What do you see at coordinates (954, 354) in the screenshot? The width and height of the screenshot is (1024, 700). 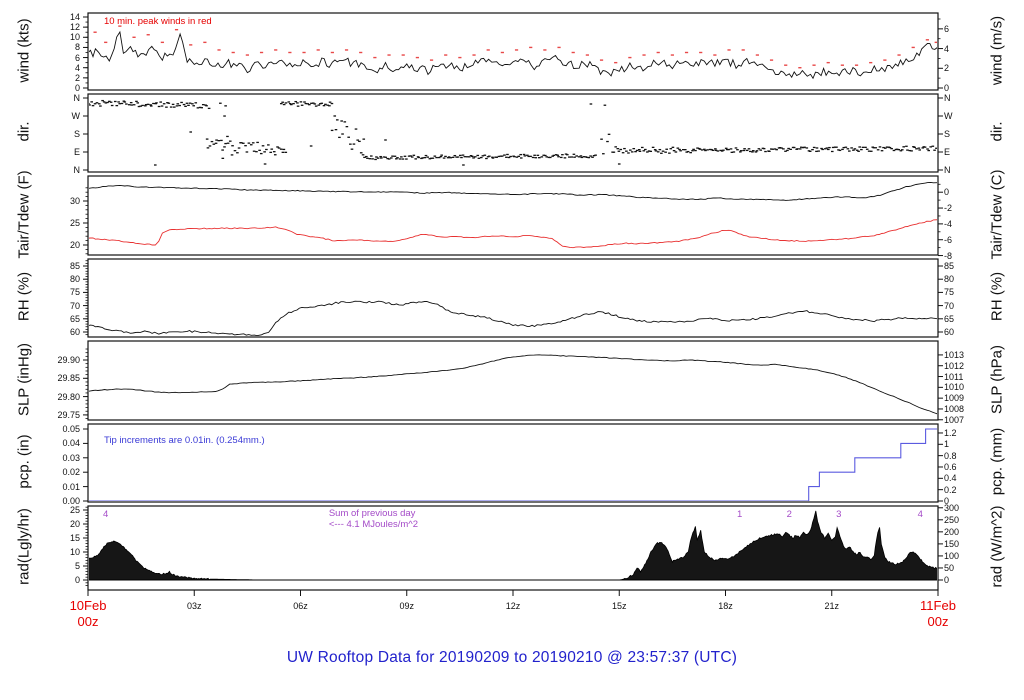 I see `right-tick-label-slp: 1013` at bounding box center [954, 354].